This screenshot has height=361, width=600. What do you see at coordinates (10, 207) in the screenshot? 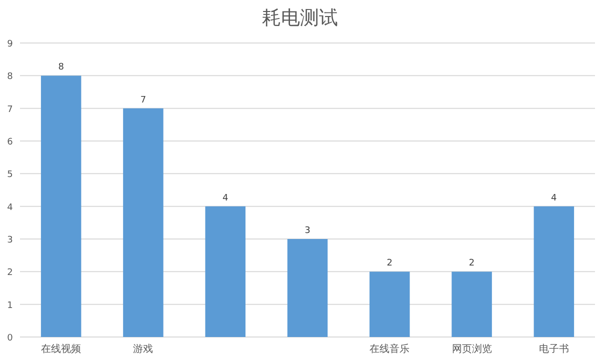
I see `y-tick-label: 4` at bounding box center [10, 207].